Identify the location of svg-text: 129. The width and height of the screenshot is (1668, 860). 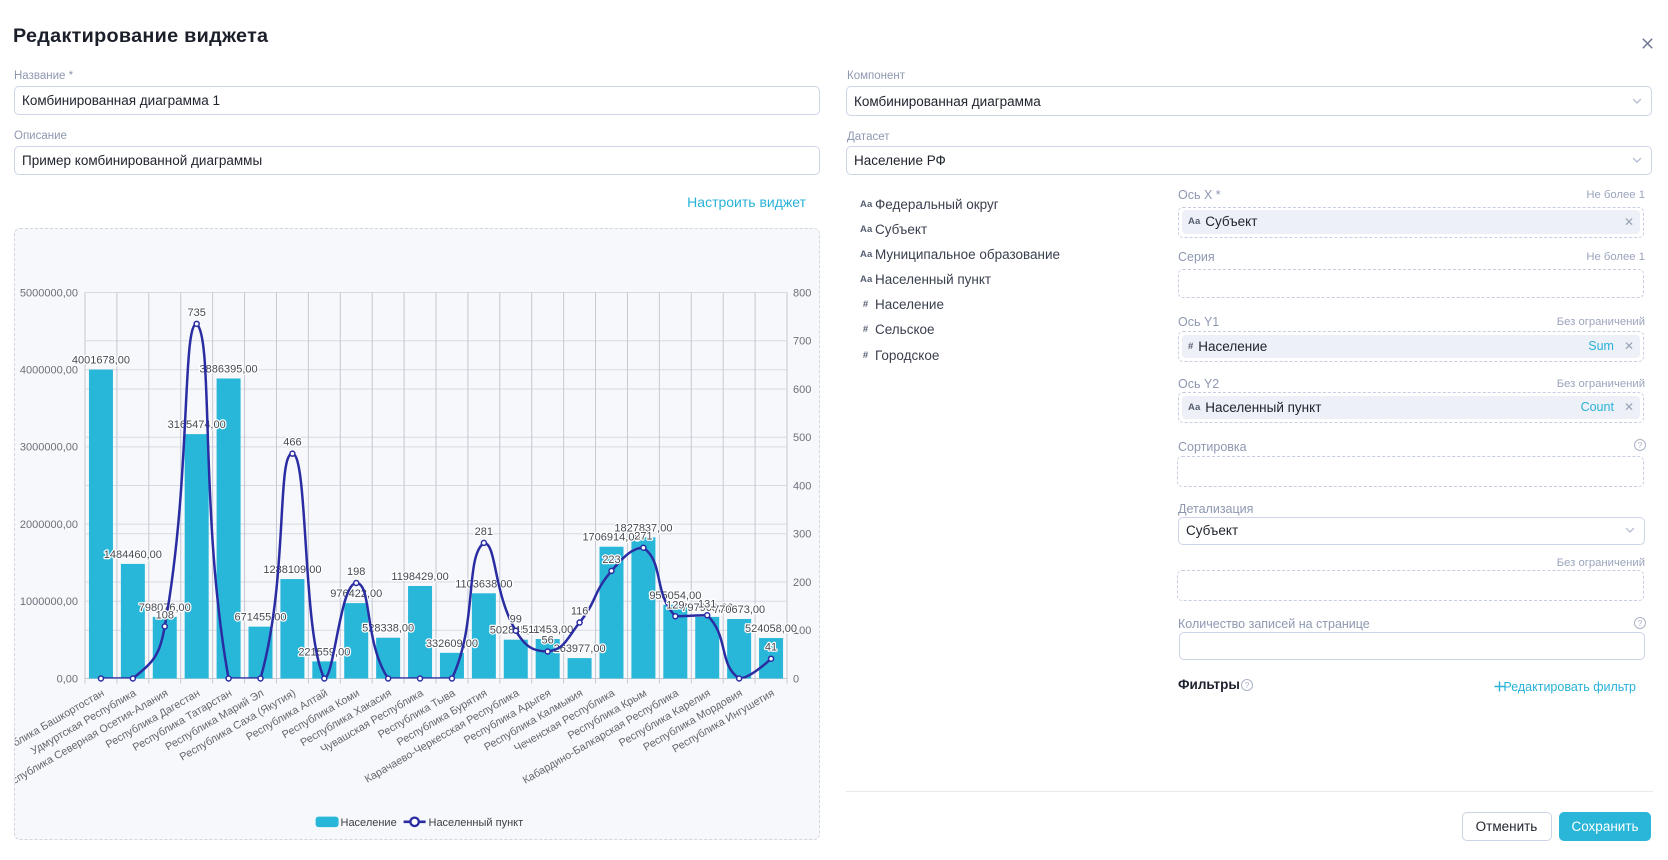
(675, 605).